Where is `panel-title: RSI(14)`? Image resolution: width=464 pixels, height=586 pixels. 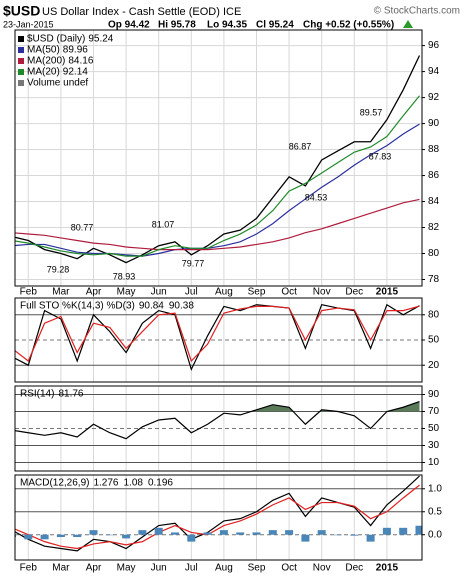
panel-title: RSI(14) is located at coordinates (37, 394).